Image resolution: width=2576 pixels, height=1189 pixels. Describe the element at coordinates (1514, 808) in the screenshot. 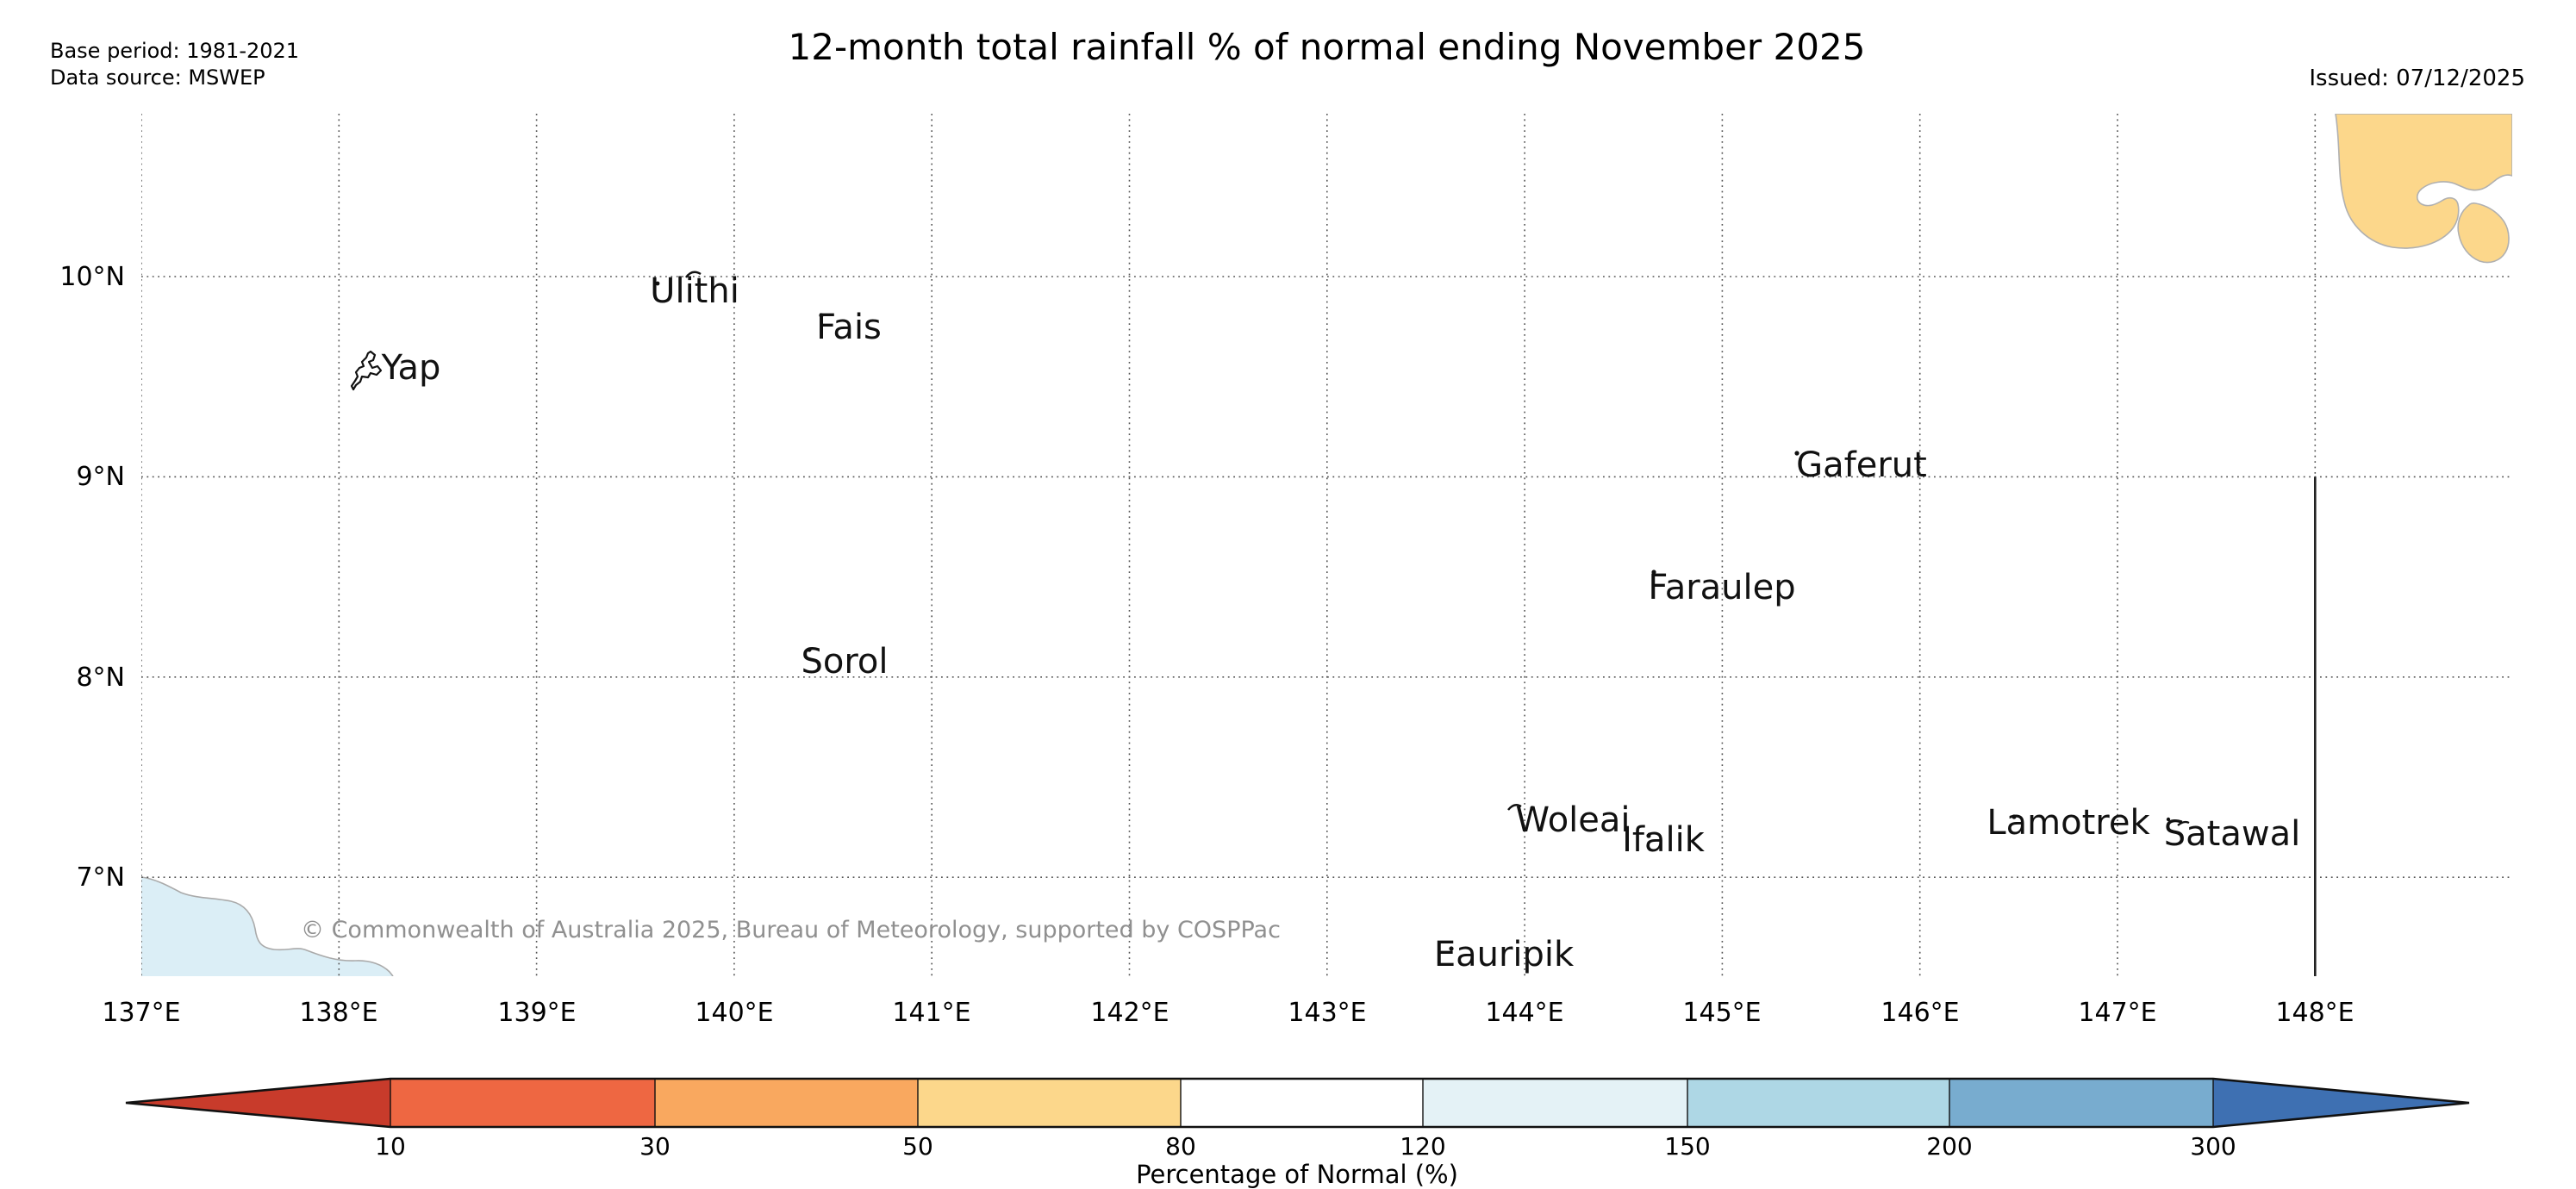

I see `woleai-atoll-arc` at that location.